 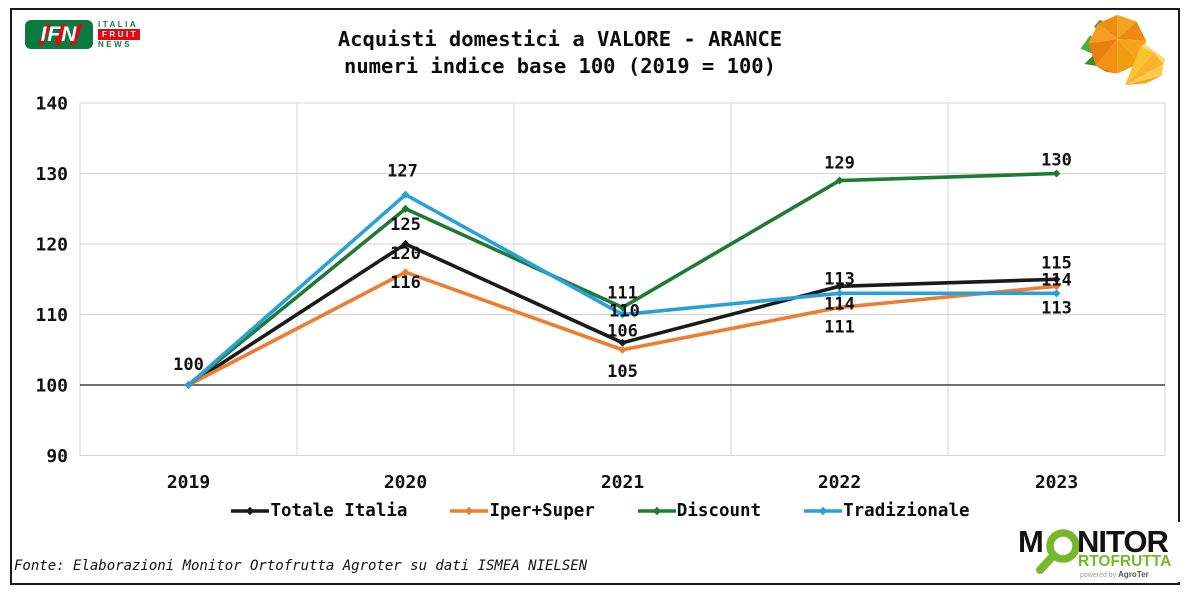 I want to click on ifn-logo: IFN ITALIA FRUIT NEWS, so click(x=86, y=35).